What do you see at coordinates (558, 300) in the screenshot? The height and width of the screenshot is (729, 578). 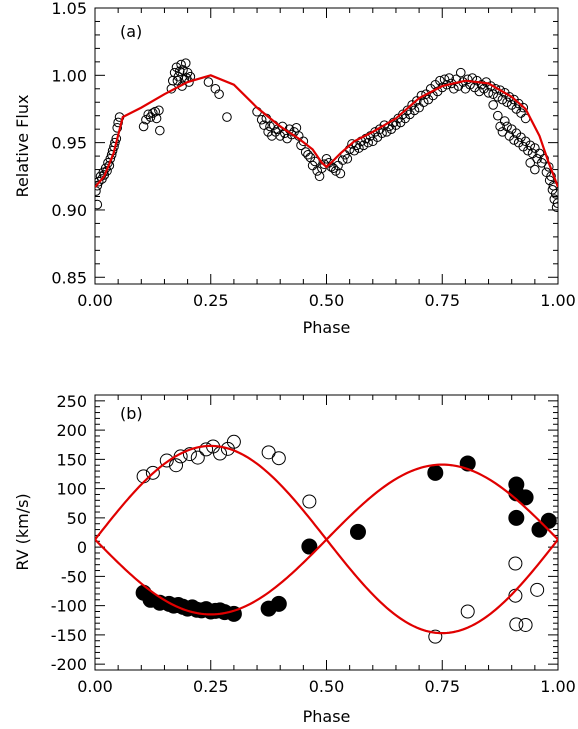 I see `x-tick-label: 1.00` at bounding box center [558, 300].